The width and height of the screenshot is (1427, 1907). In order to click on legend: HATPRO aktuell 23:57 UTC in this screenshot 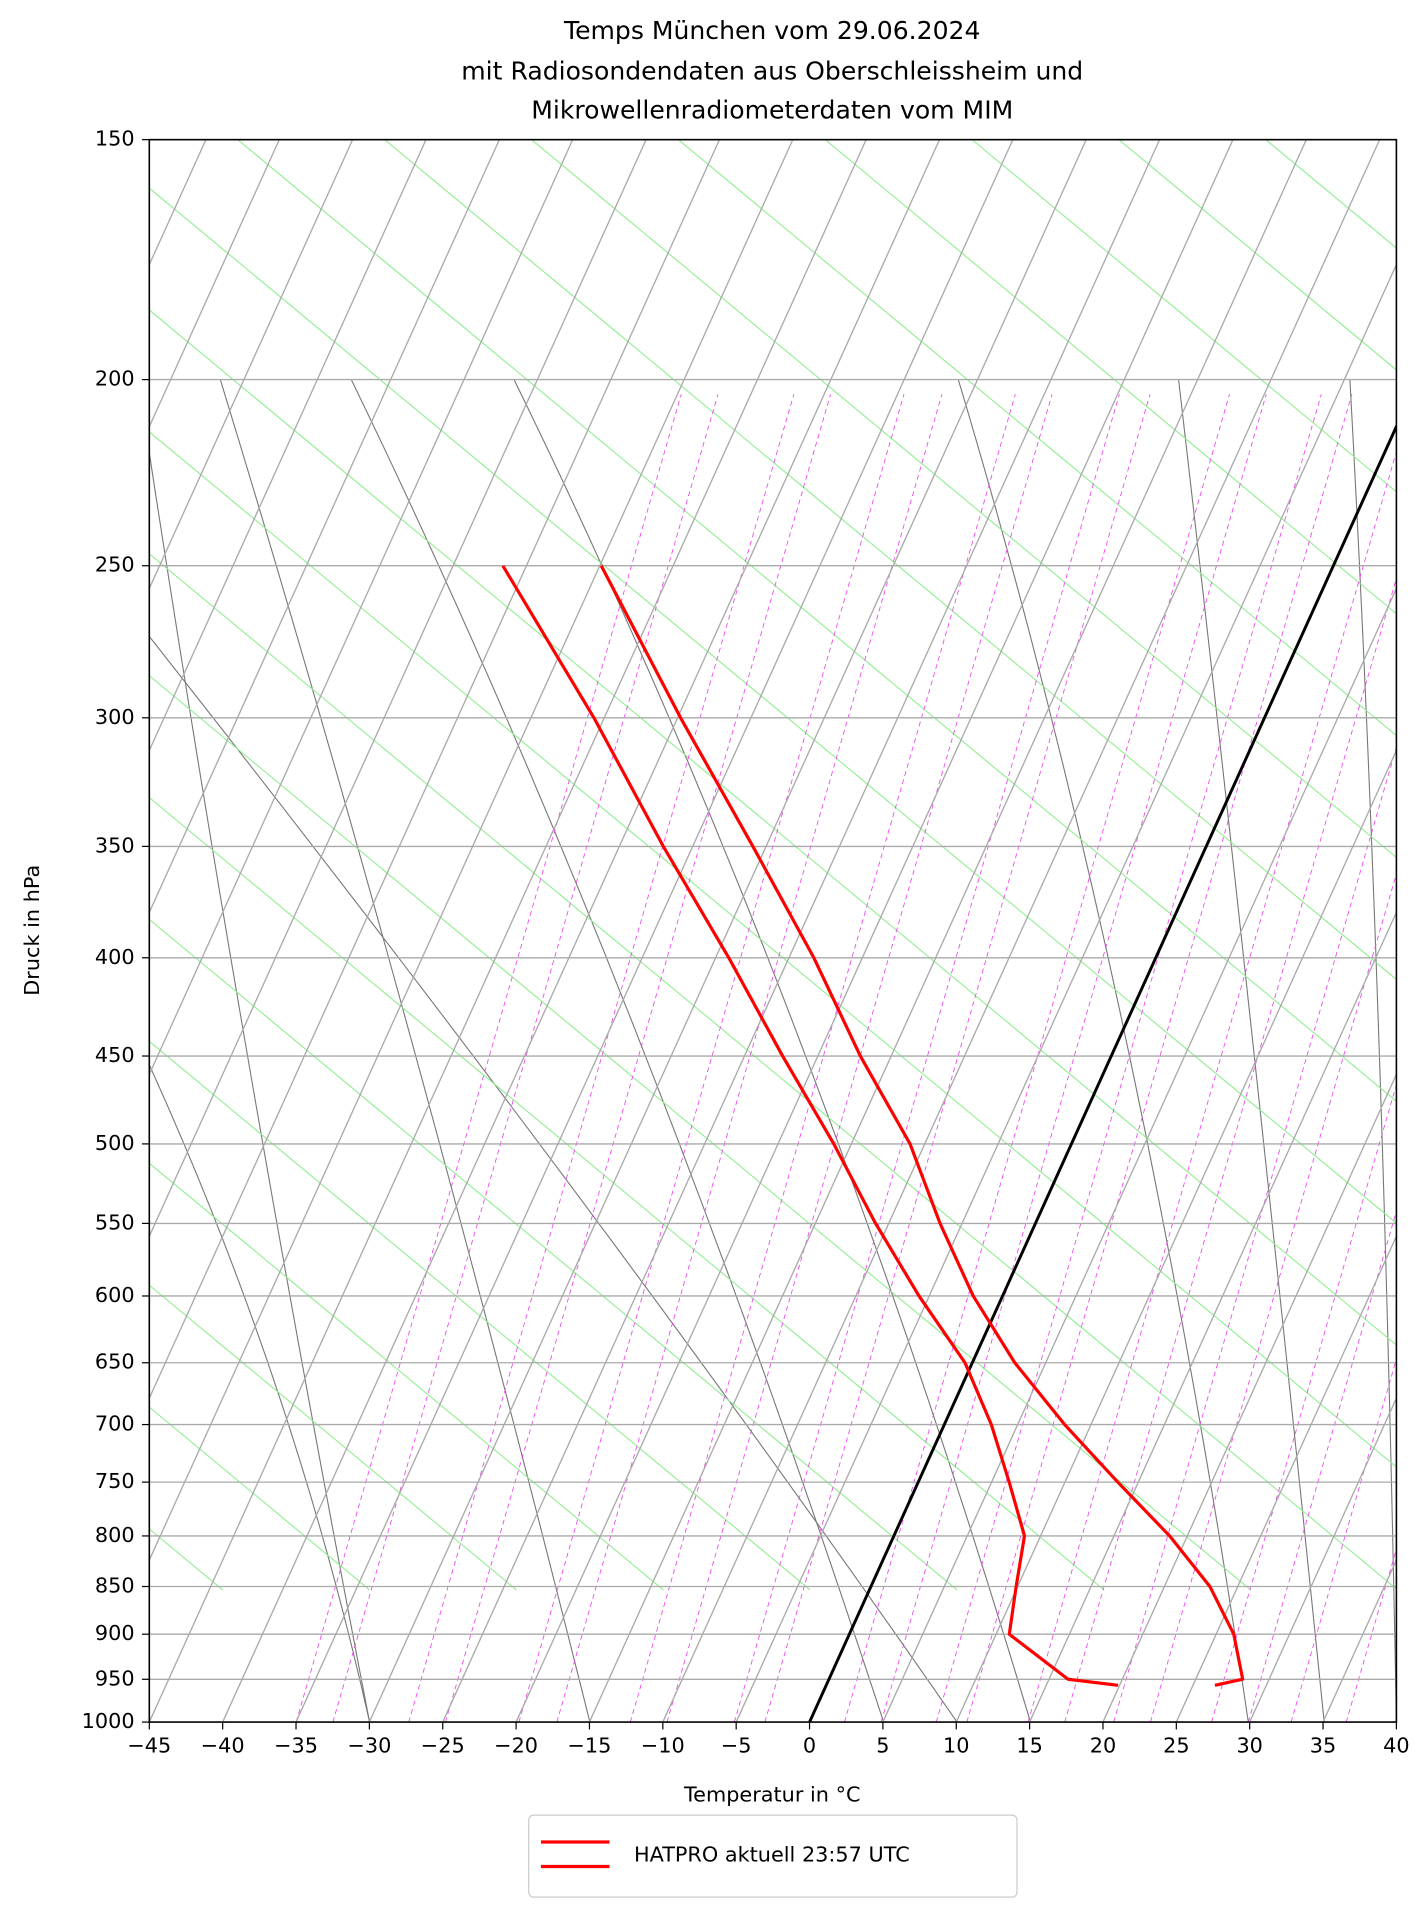, I will do `click(773, 1856)`.